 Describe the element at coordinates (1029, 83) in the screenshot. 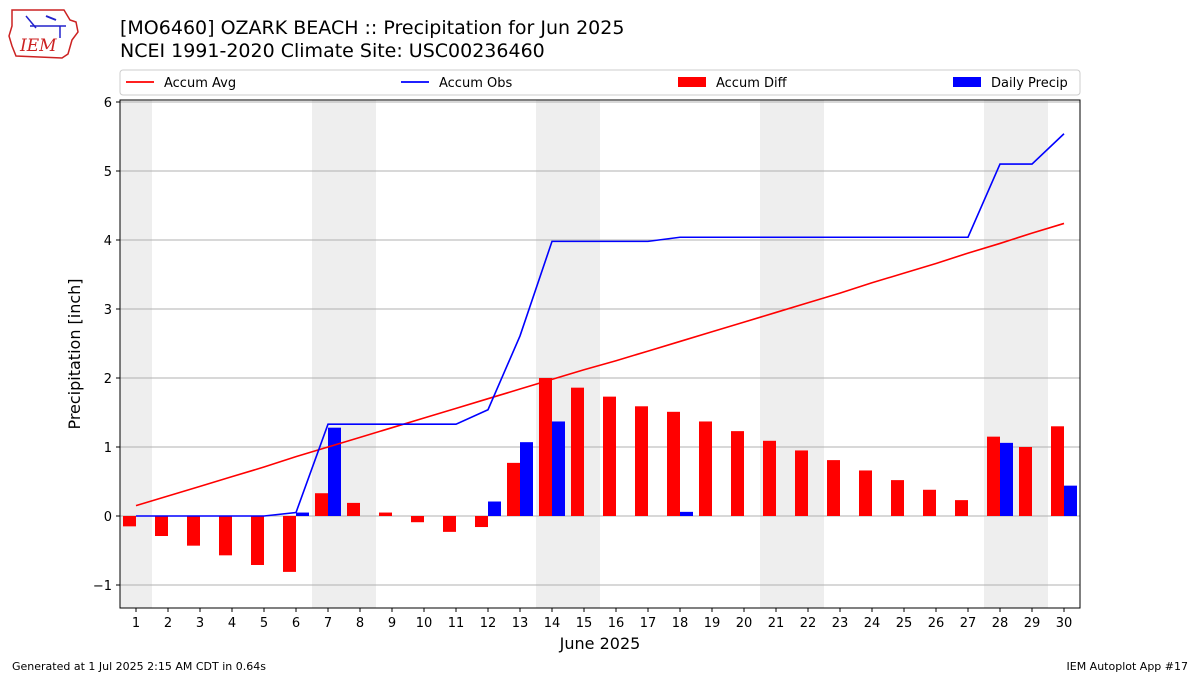

I see `legend-daily-precip: Daily Precip` at that location.